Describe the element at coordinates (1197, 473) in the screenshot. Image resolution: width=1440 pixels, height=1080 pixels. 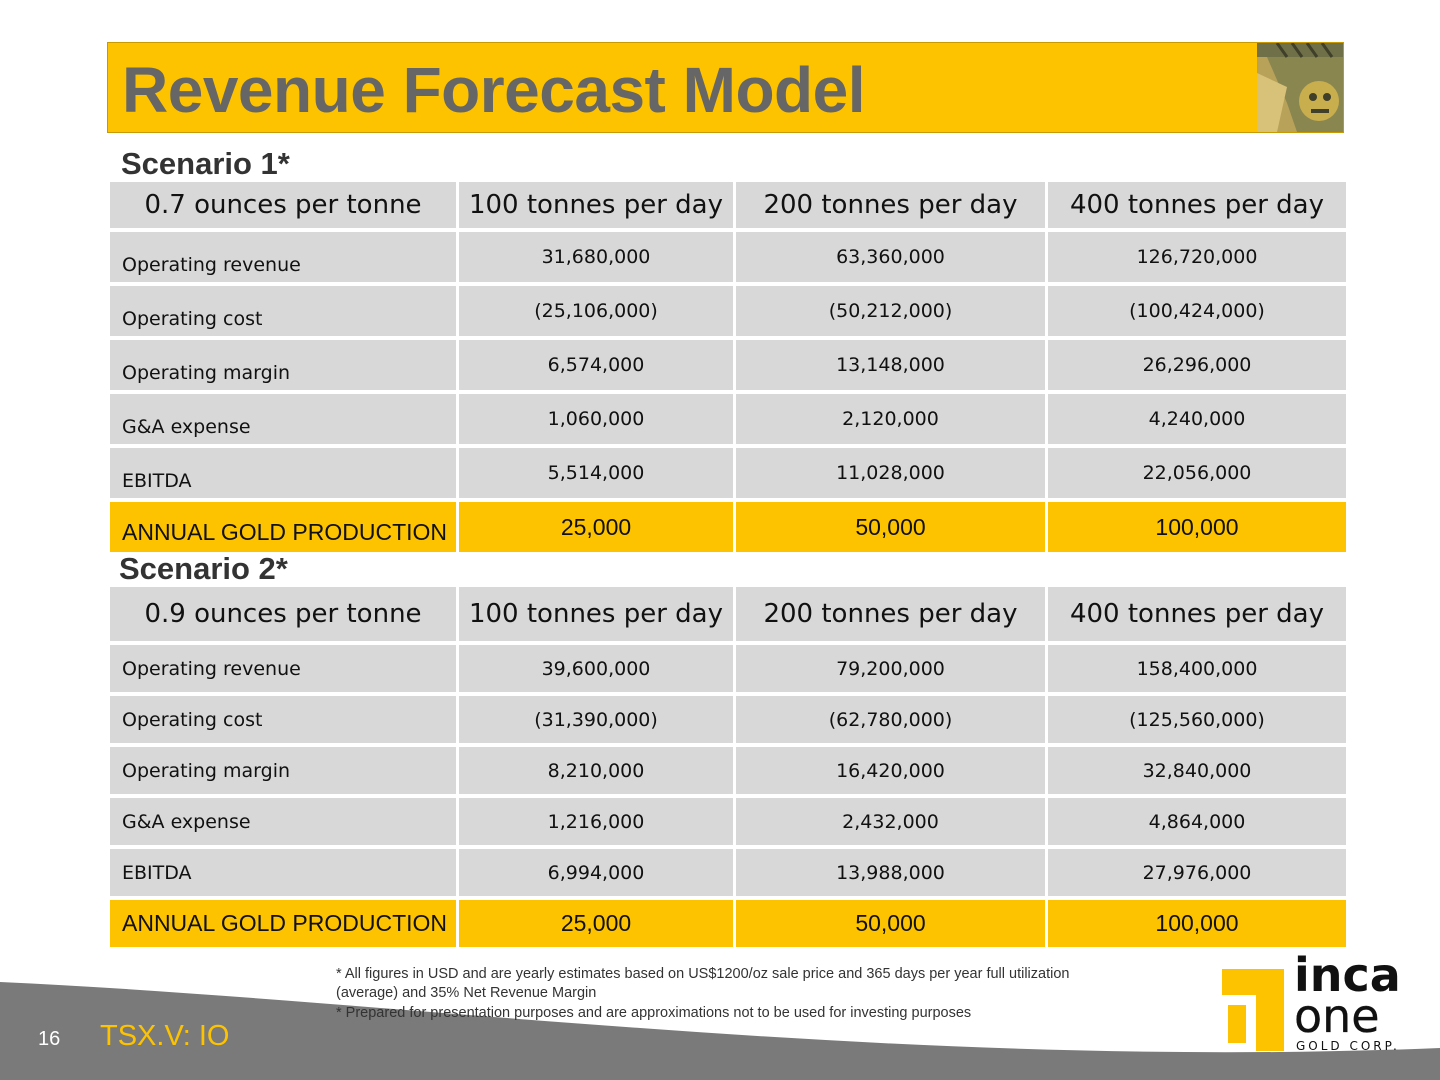
I see `table-cell: 22,056,000` at that location.